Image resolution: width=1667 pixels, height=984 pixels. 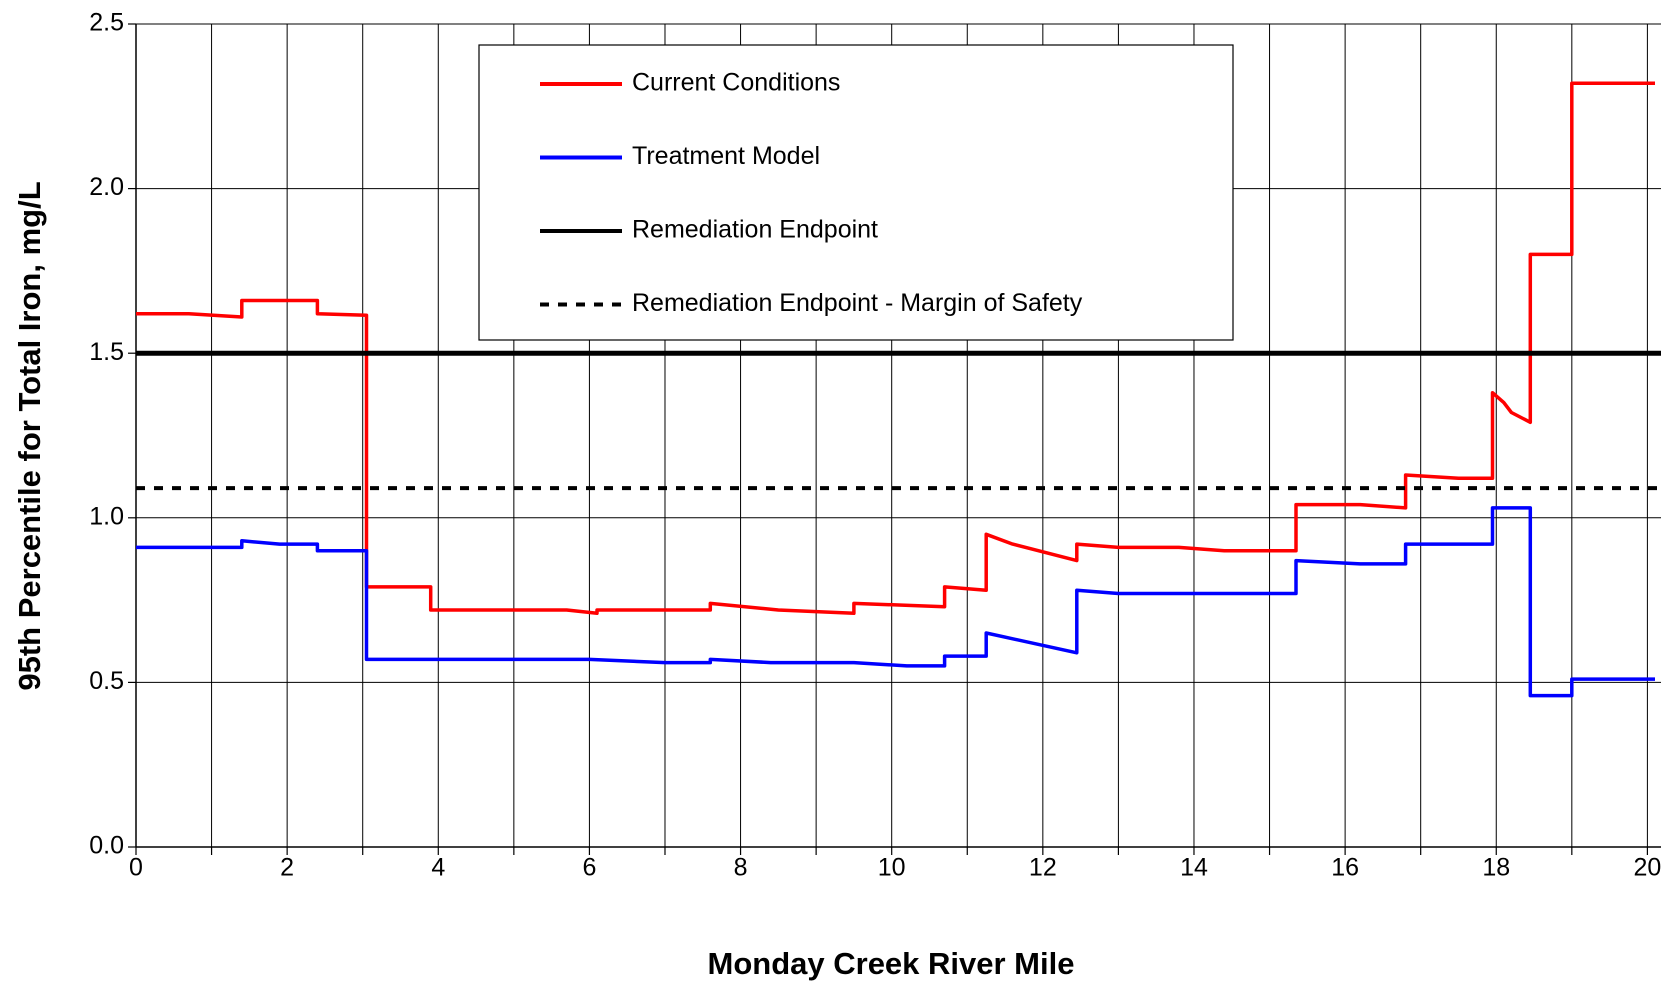 What do you see at coordinates (29, 435) in the screenshot?
I see `y-axis-title: 95th Percentile for Total Iron, mg/L` at bounding box center [29, 435].